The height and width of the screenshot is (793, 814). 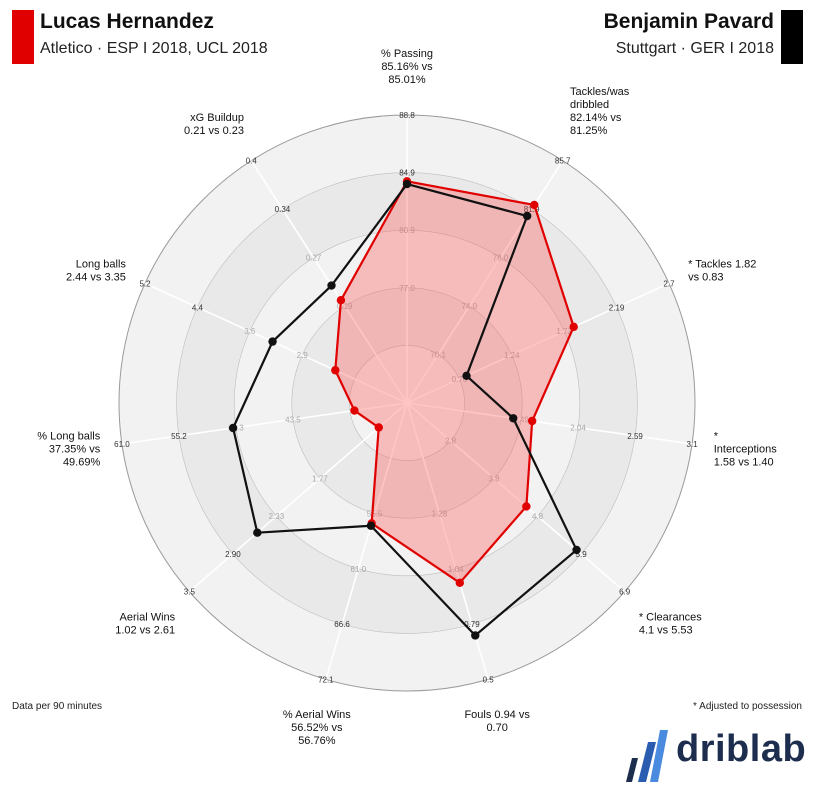 I want to click on tick-label: 3.1, so click(x=693, y=444).